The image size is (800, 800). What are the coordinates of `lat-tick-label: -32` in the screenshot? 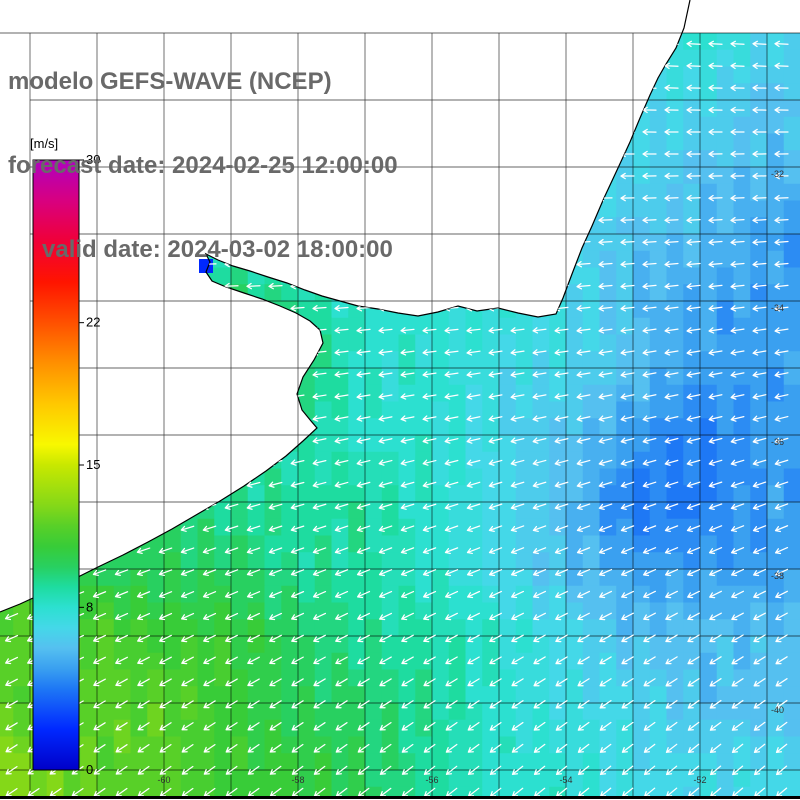 It's located at (777, 174).